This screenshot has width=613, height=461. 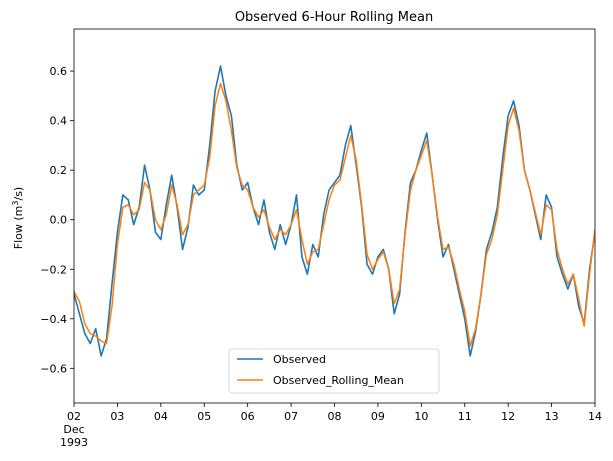 I want to click on y-tick-label: 0.4, so click(x=59, y=121).